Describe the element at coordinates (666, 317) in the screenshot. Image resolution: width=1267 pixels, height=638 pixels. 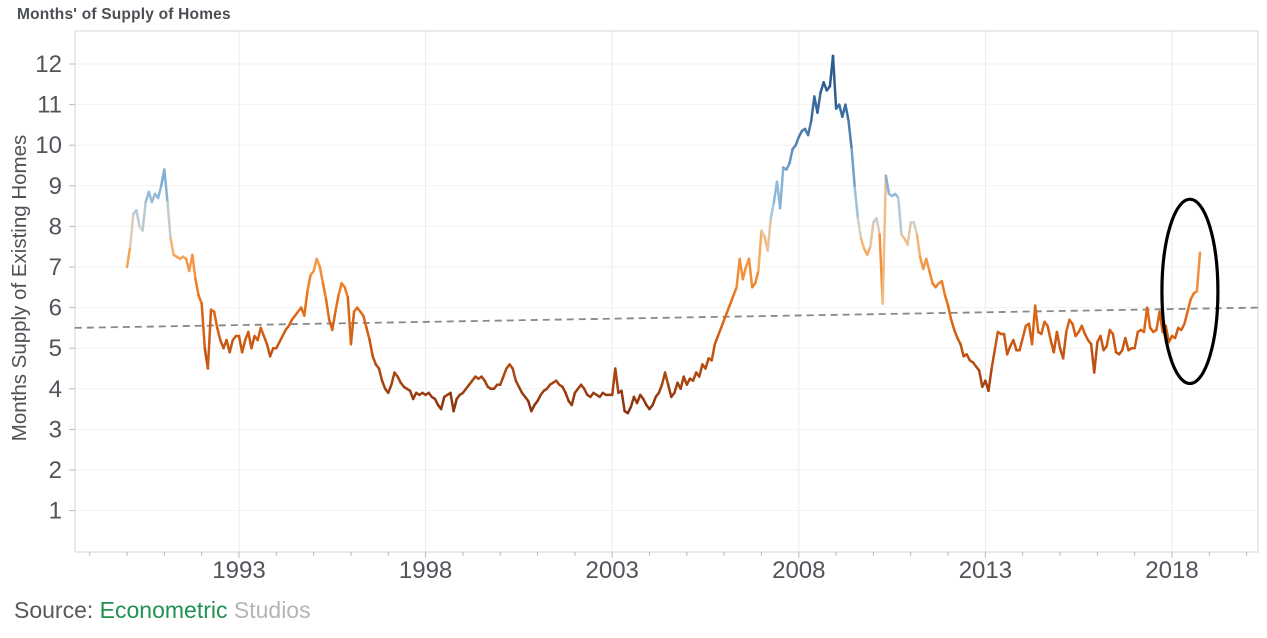
I see `trend-line` at that location.